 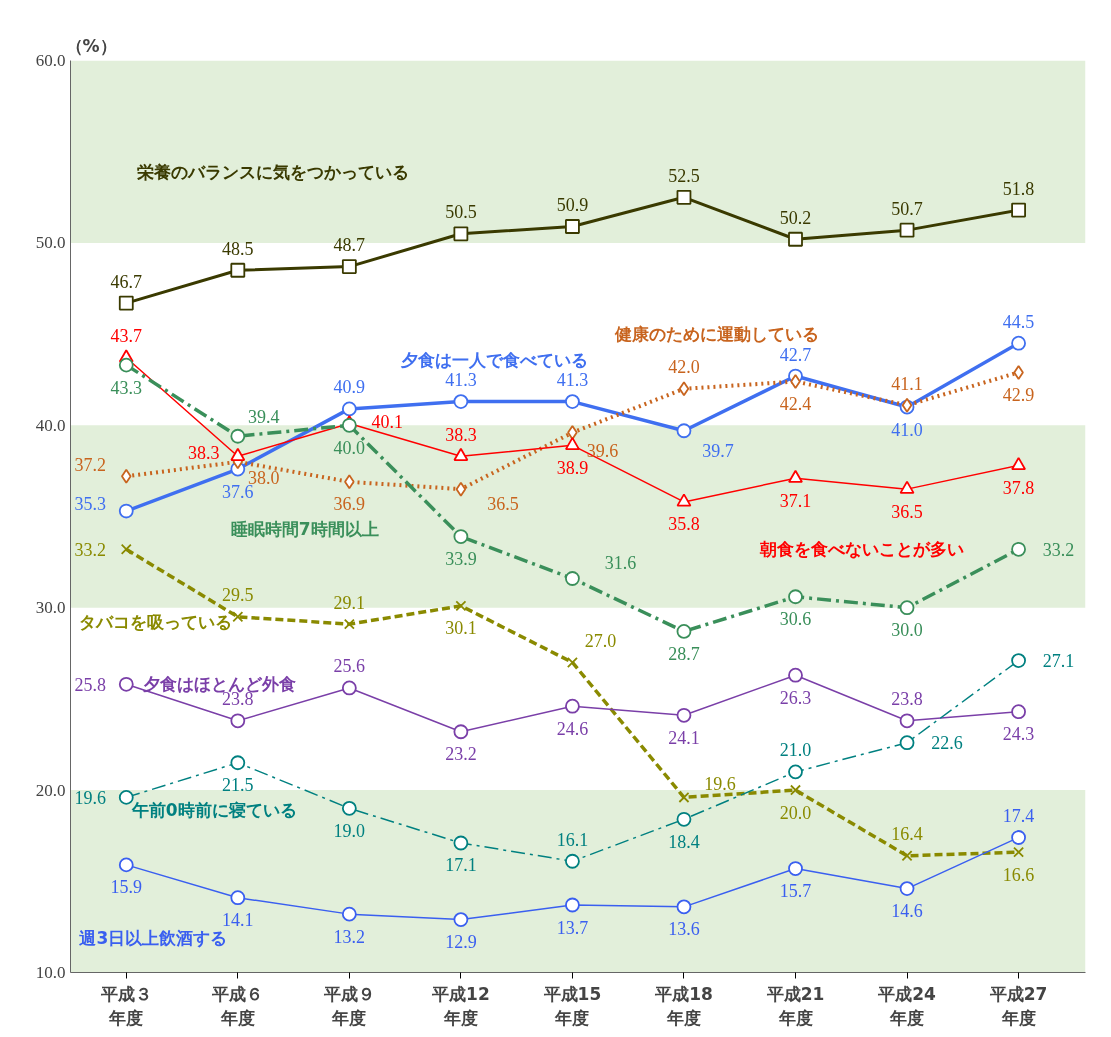 I want to click on data-label: 36.9, so click(x=349, y=504).